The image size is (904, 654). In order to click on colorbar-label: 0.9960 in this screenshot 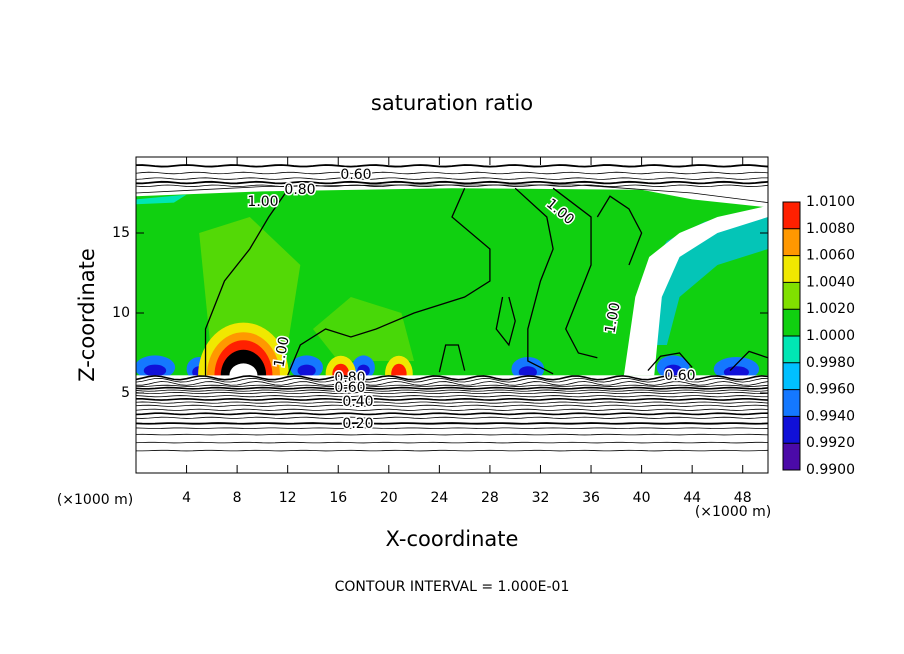, I will do `click(830, 390)`.